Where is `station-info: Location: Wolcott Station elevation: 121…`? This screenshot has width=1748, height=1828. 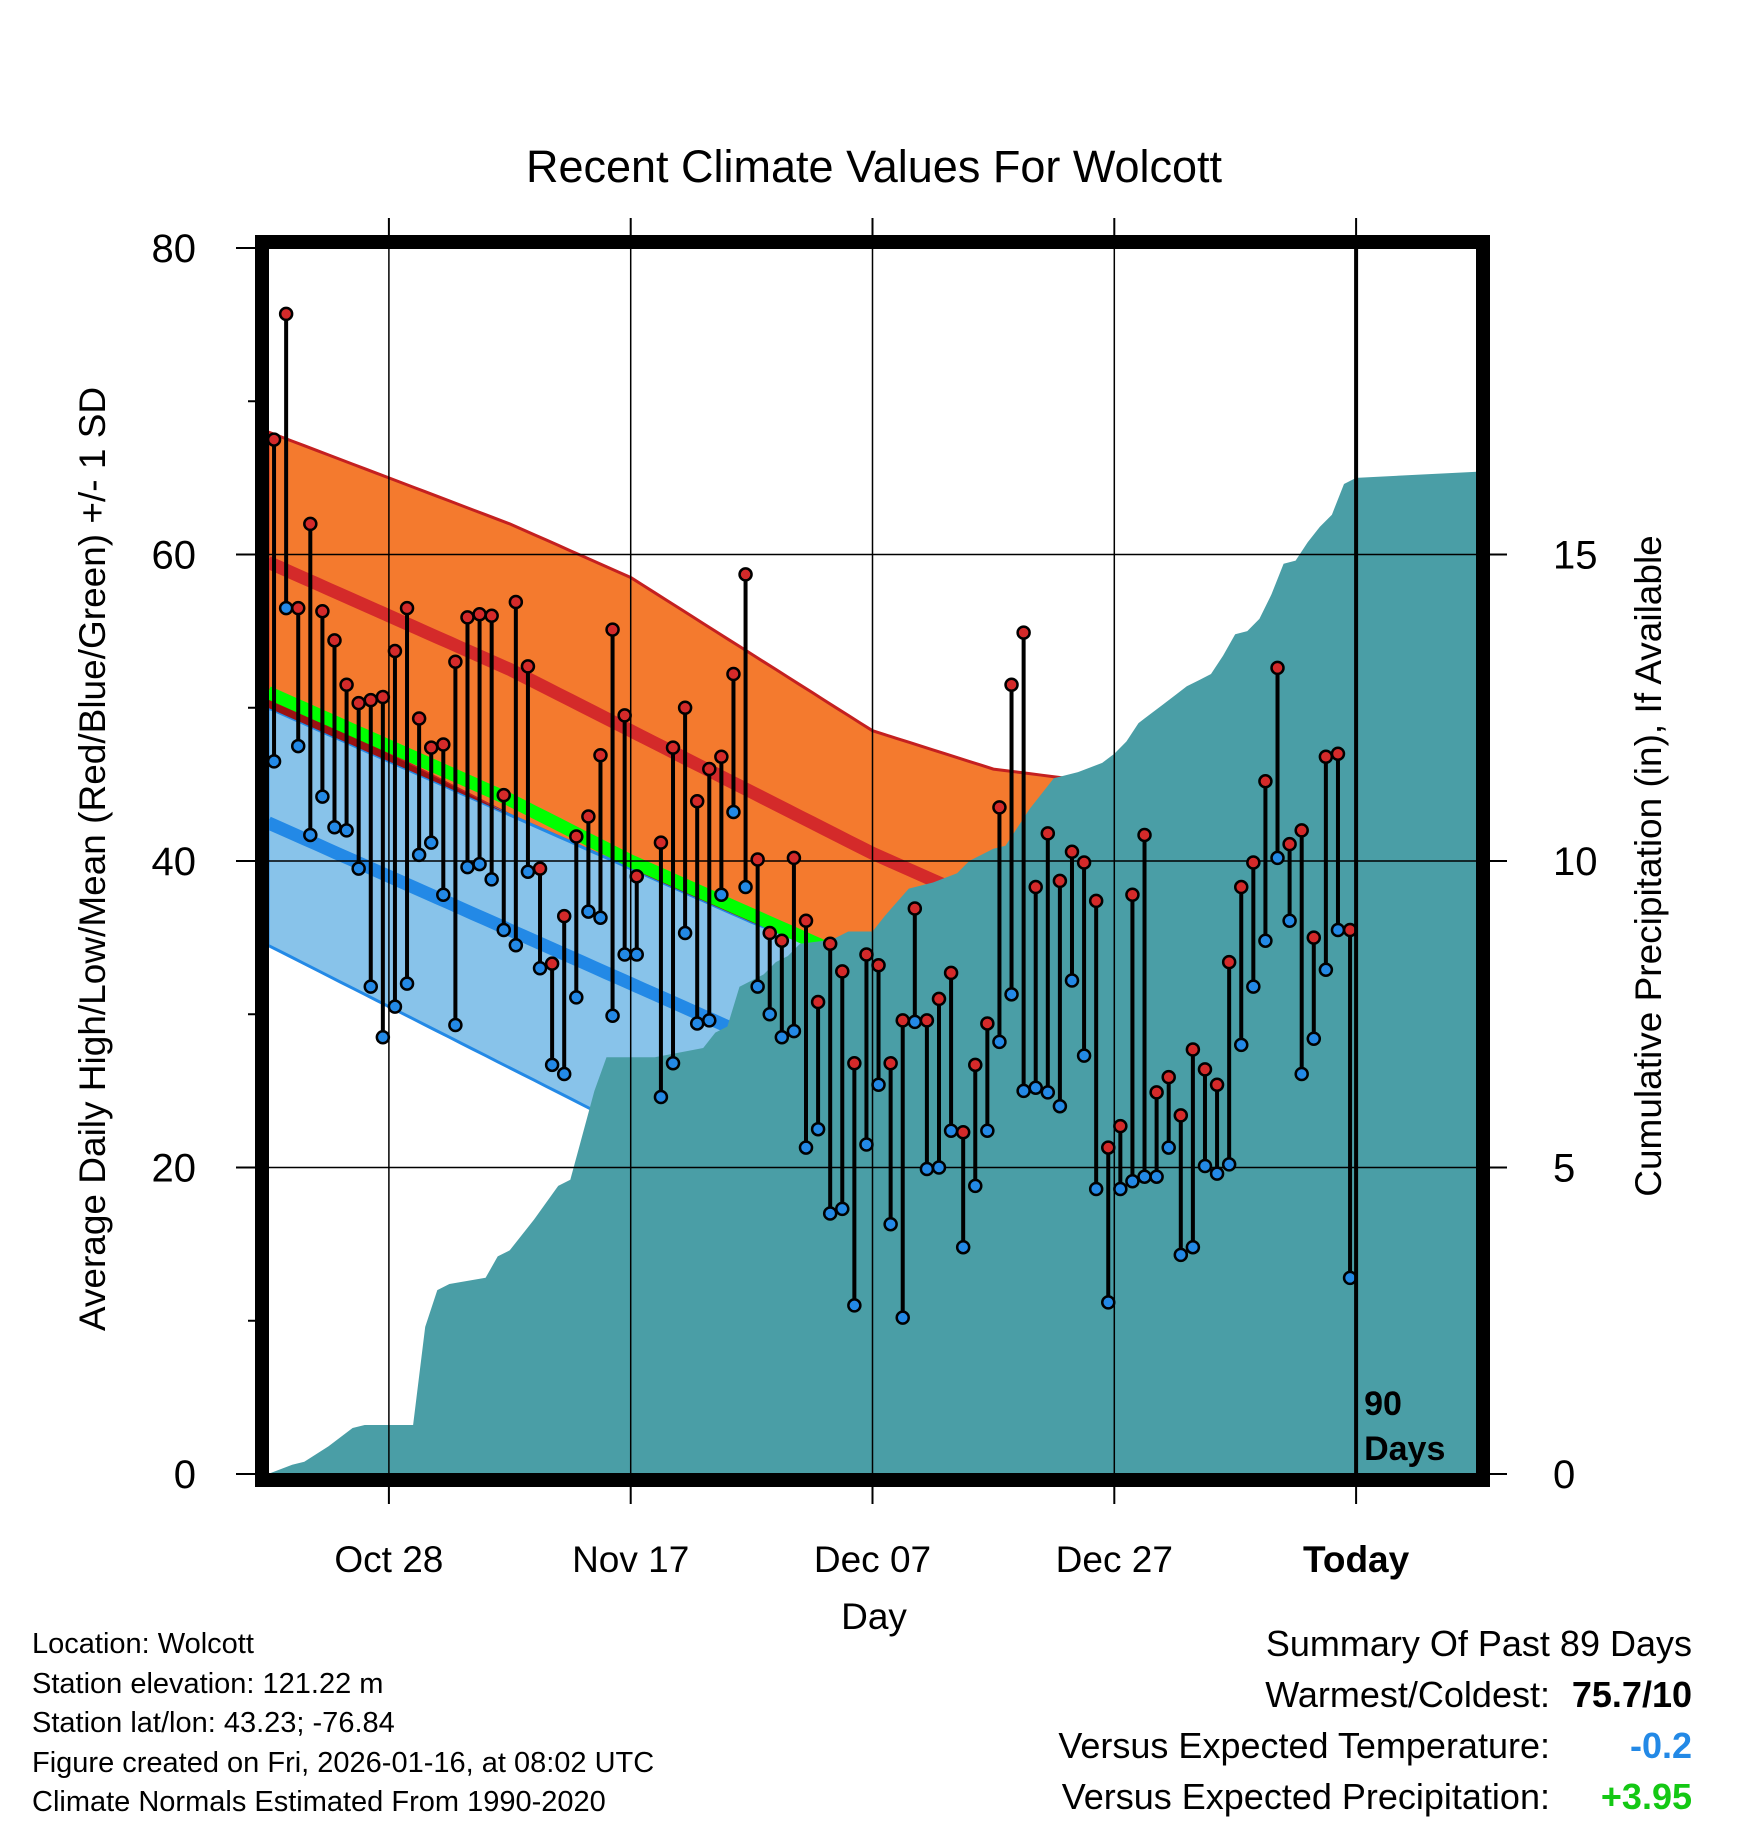
station-info: Location: Wolcott Station elevation: 121… is located at coordinates (343, 1724).